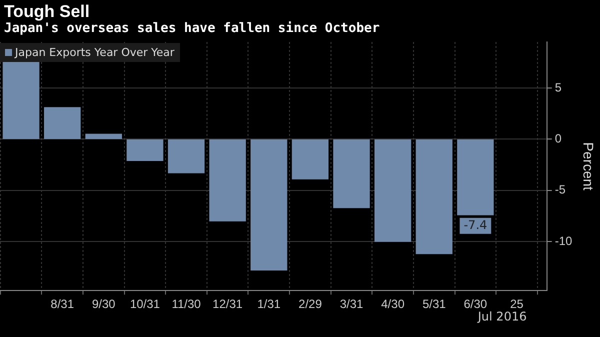  Describe the element at coordinates (192, 28) in the screenshot. I see `chart-subtitle: Japan's overseas sales have fallen since October` at that location.